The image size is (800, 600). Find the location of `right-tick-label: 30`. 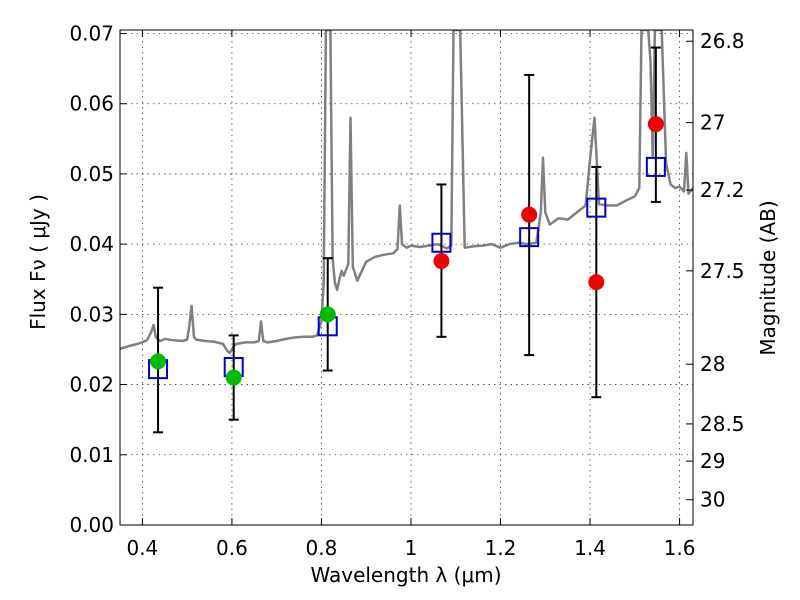

right-tick-label: 30 is located at coordinates (712, 500).